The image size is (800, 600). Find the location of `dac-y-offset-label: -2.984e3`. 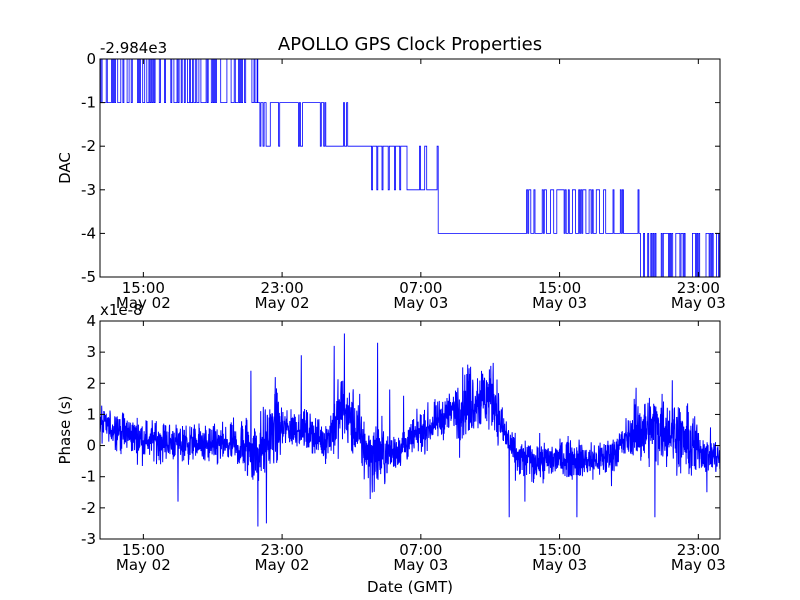

dac-y-offset-label: -2.984e3 is located at coordinates (133, 48).